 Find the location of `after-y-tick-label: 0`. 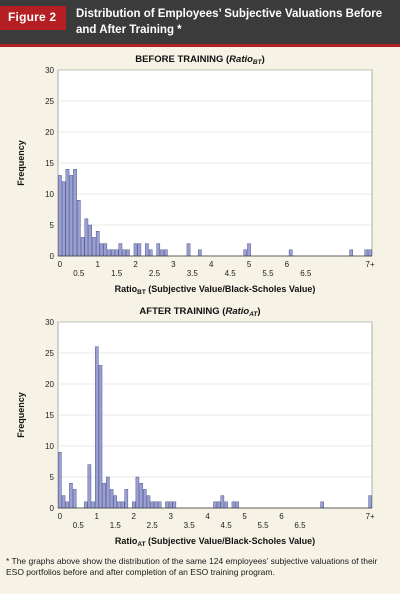

after-y-tick-label: 0 is located at coordinates (52, 508).